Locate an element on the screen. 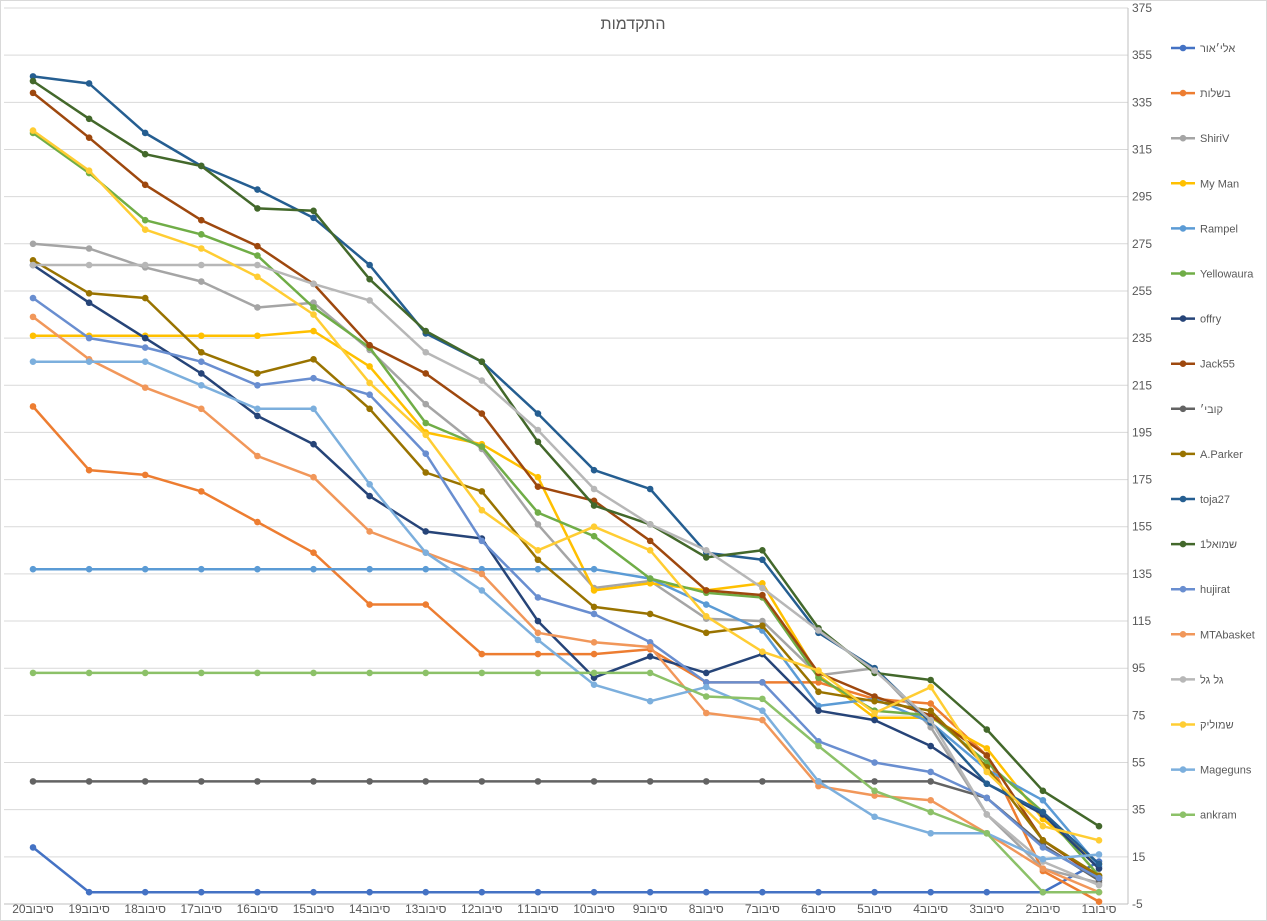  legend-entry: אלי׳אור is located at coordinates (1203, 48).